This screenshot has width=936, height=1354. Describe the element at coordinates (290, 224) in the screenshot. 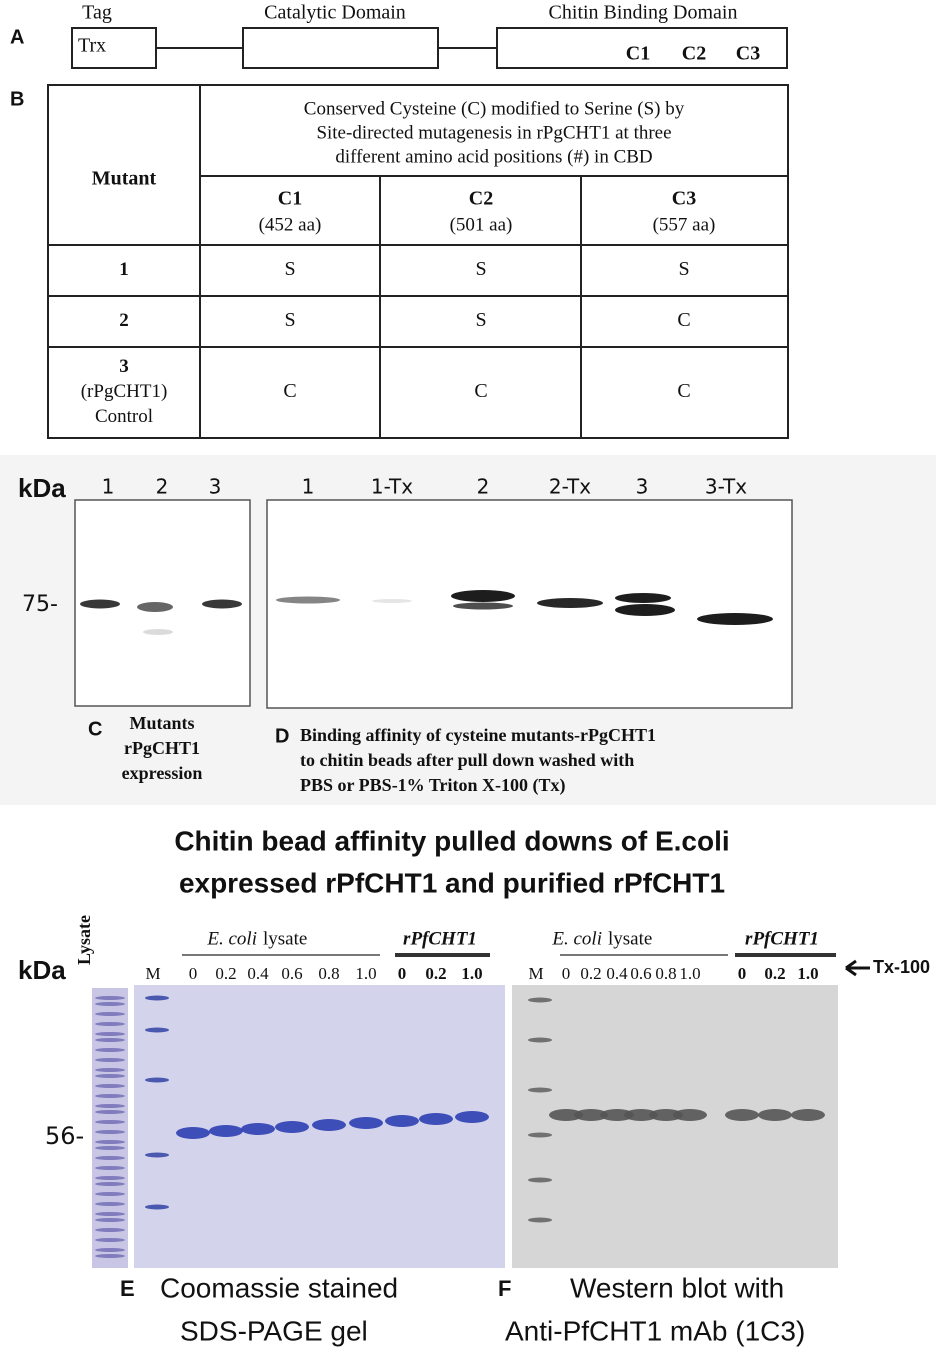

I see `column-position: (452 aa)` at that location.